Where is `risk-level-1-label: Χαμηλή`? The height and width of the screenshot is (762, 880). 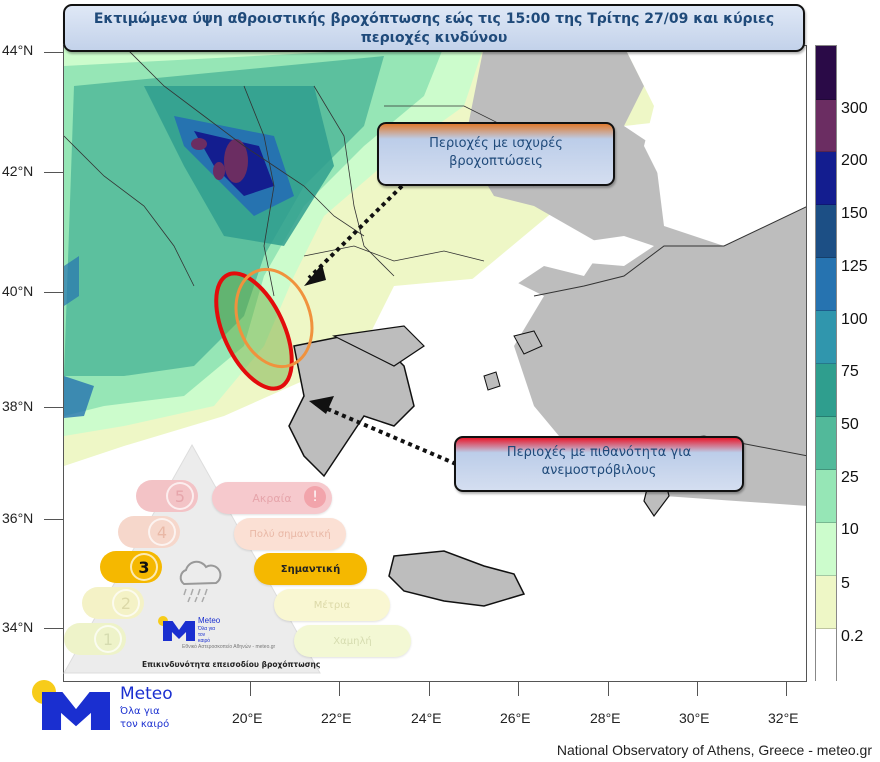 risk-level-1-label: Χαμηλή is located at coordinates (352, 641).